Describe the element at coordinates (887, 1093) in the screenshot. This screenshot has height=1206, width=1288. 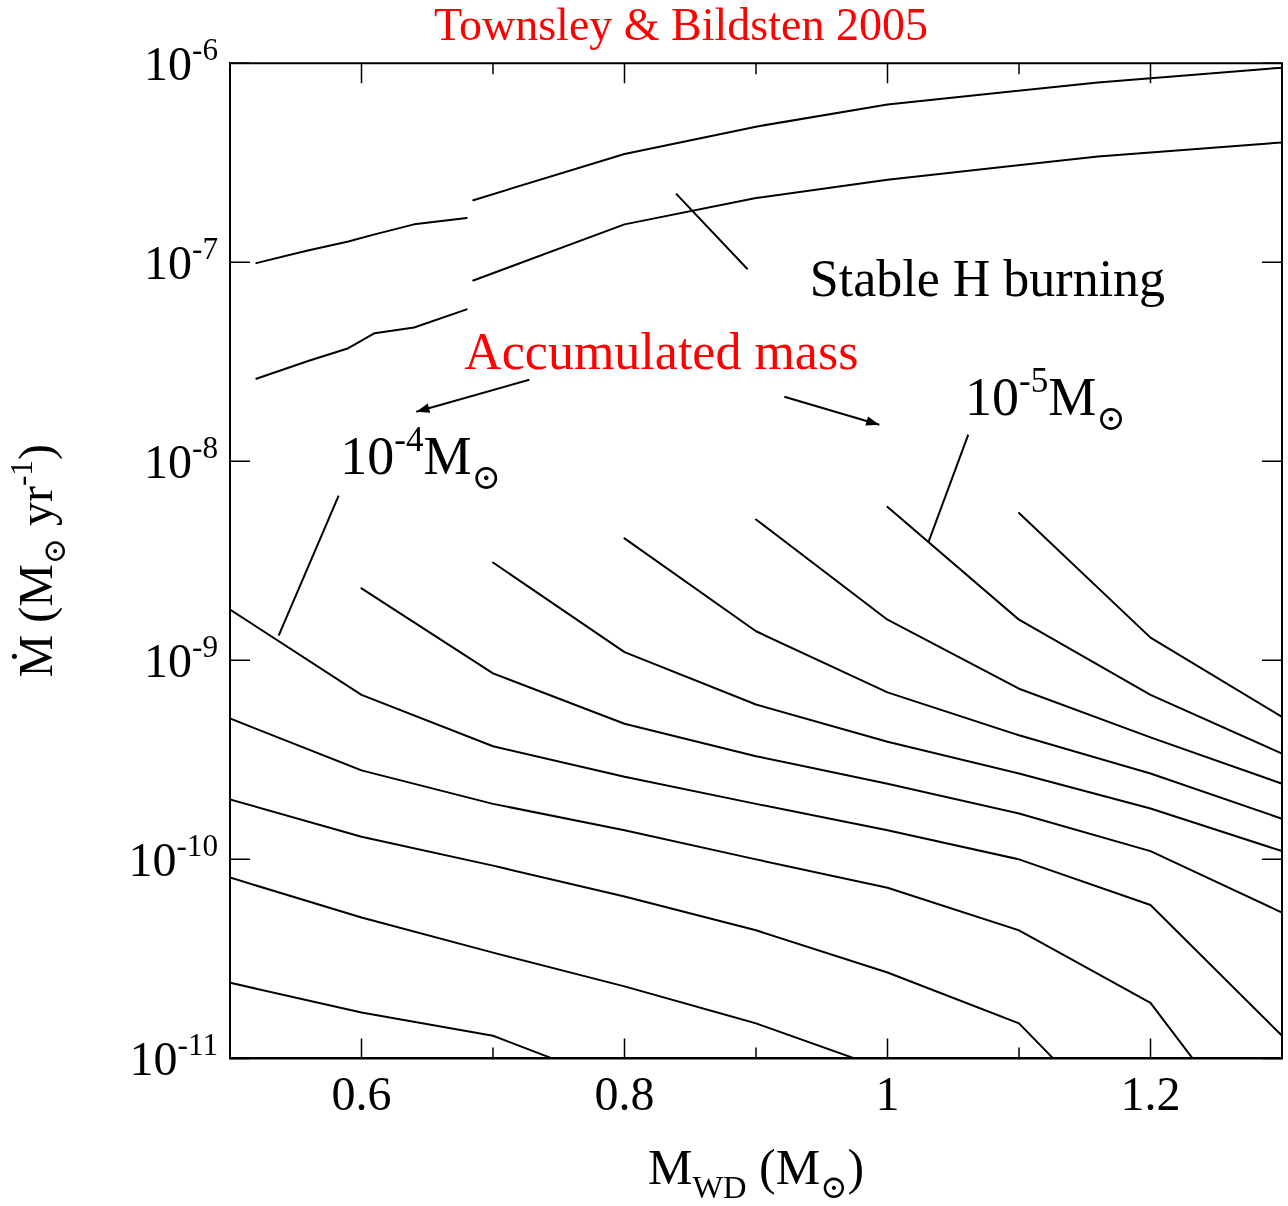
I see `x-tick-label: 1` at that location.